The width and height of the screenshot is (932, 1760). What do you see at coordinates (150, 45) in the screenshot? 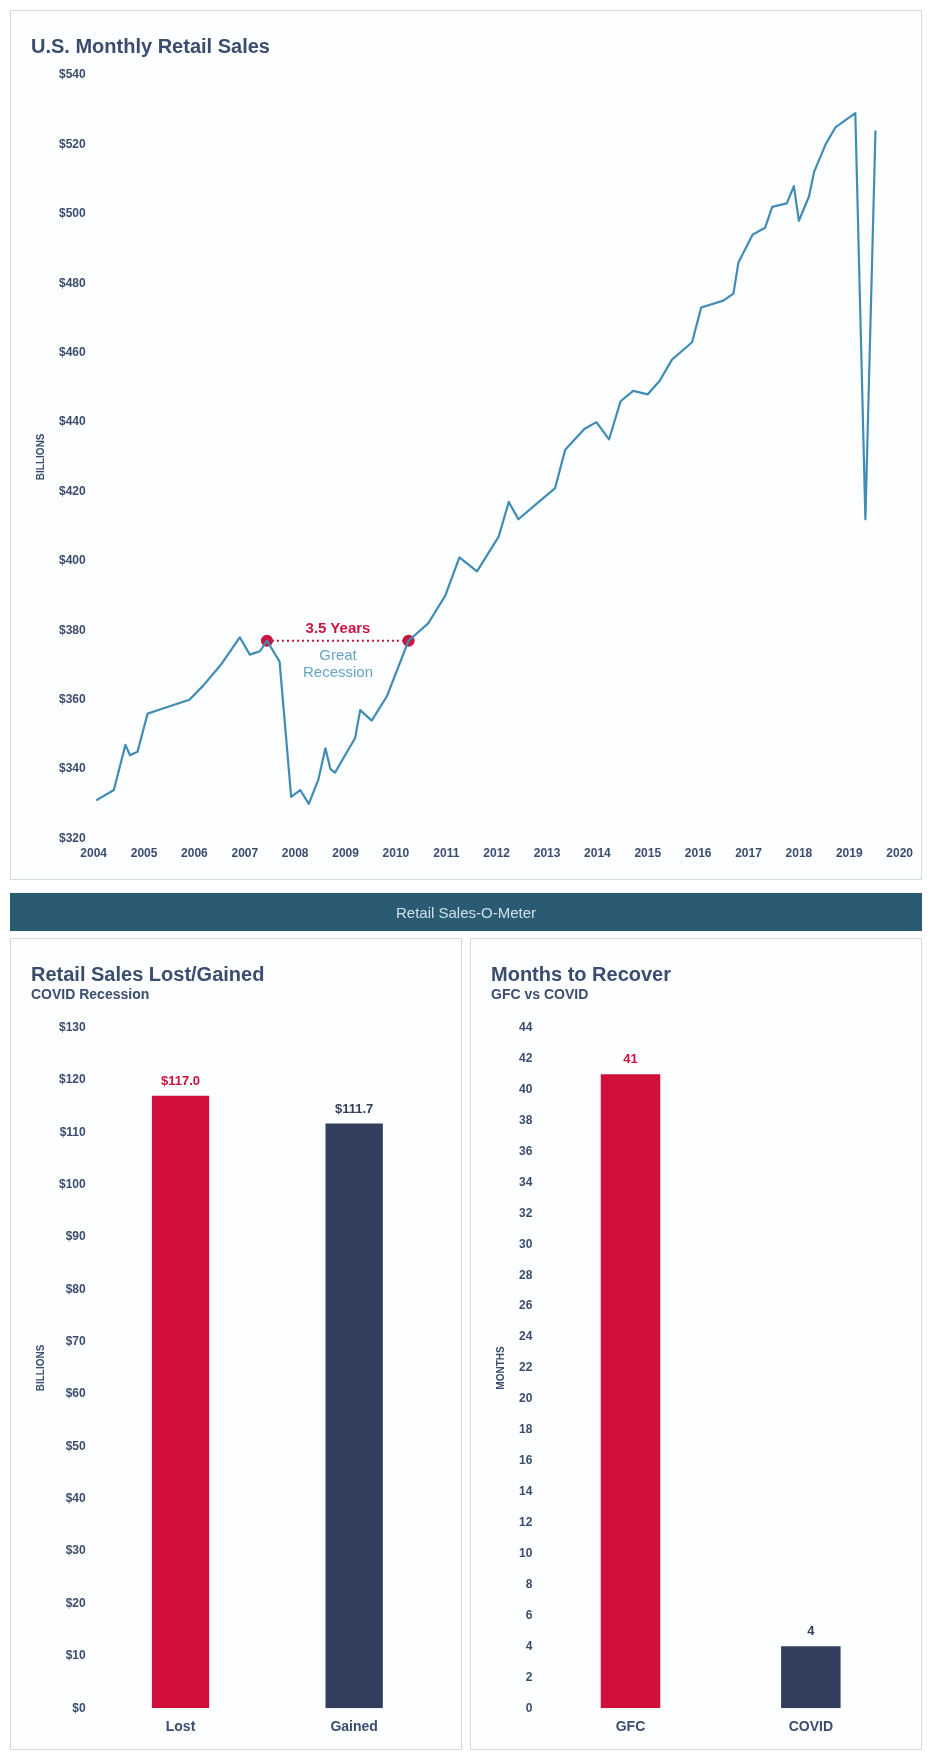
I see `chart-title: U.S. Monthly Retail Sales` at bounding box center [150, 45].